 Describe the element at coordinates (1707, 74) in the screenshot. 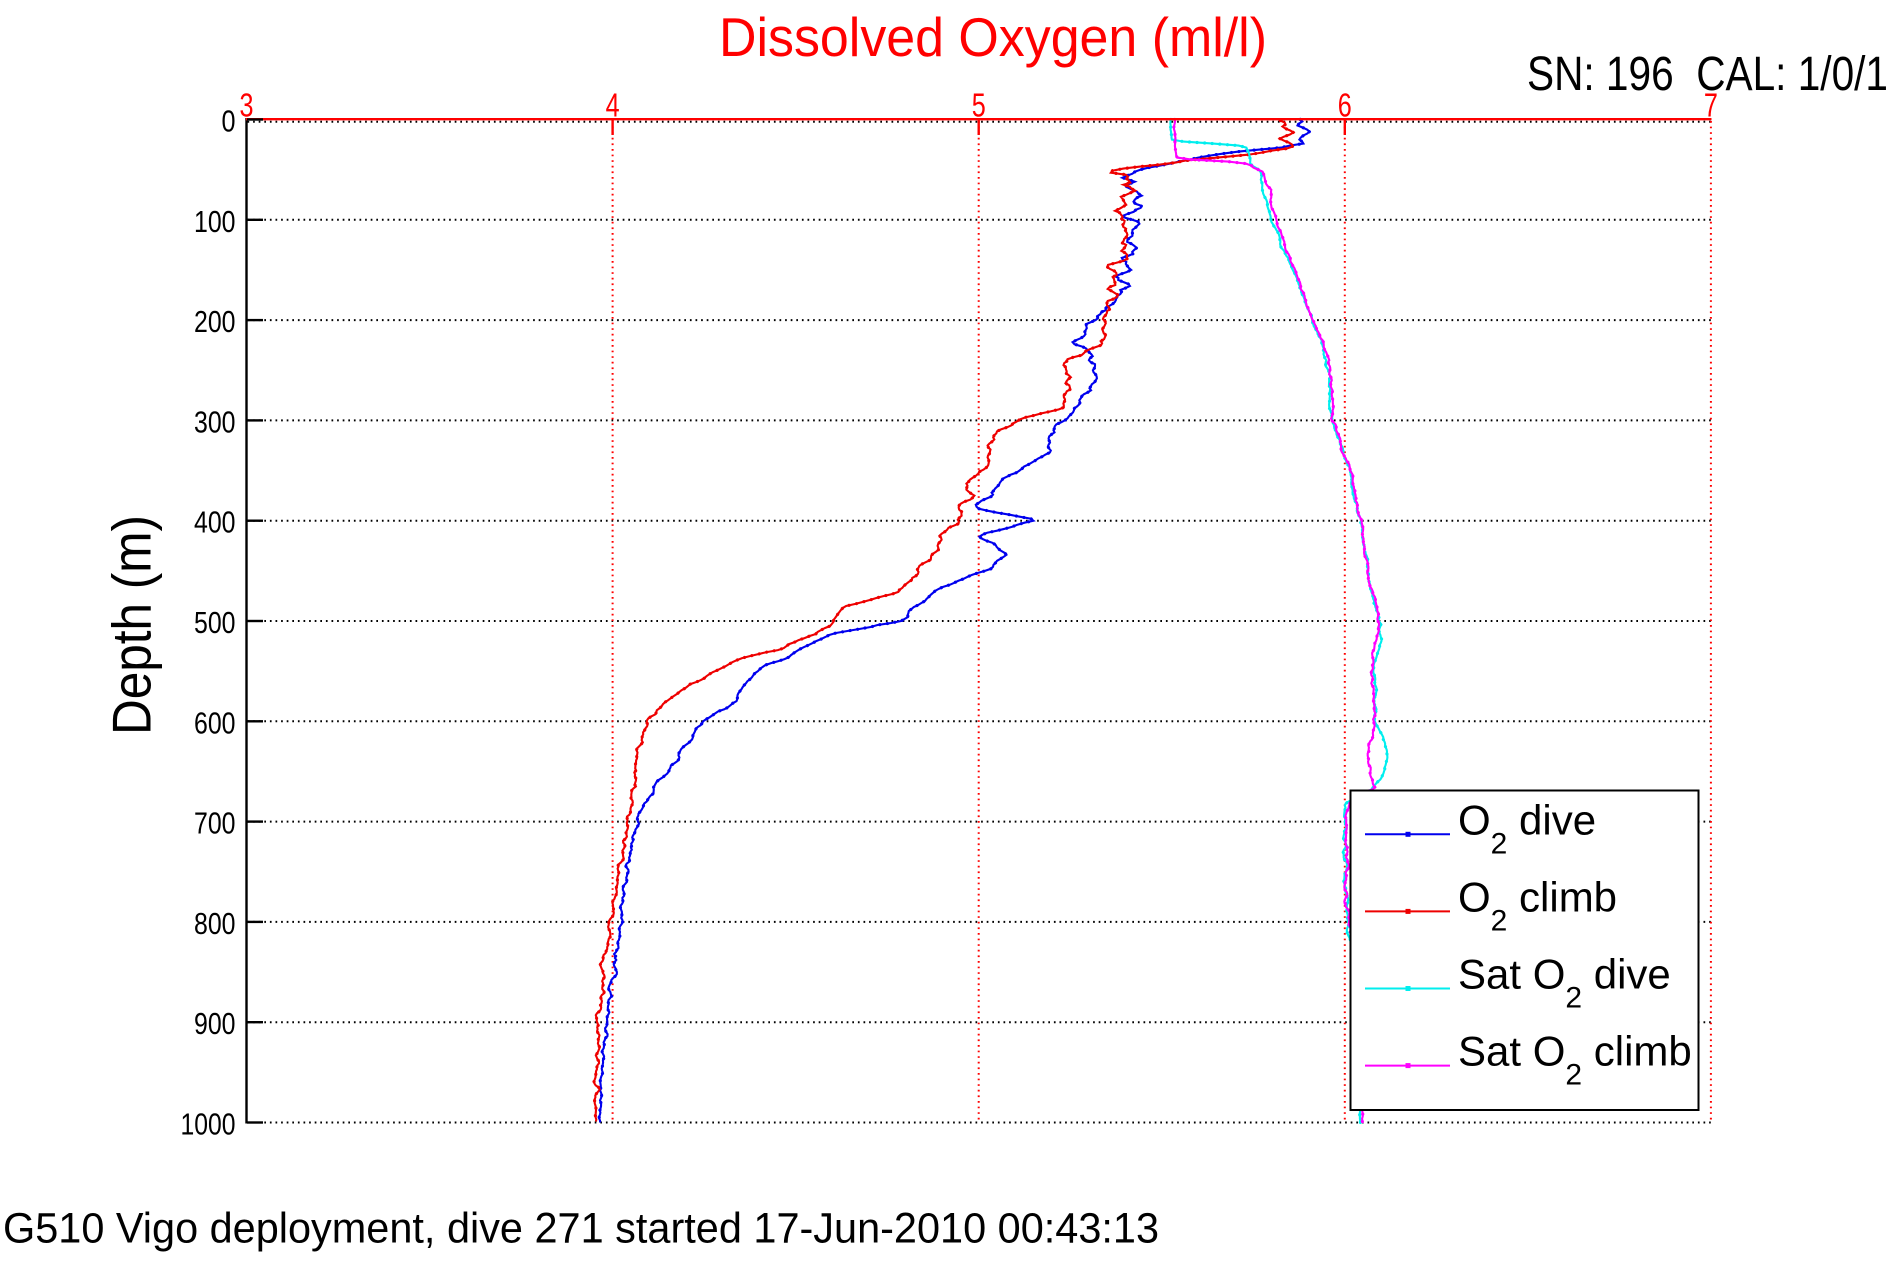

I see `svg-text: SN: 196 CAL: 1/0/1` at that location.